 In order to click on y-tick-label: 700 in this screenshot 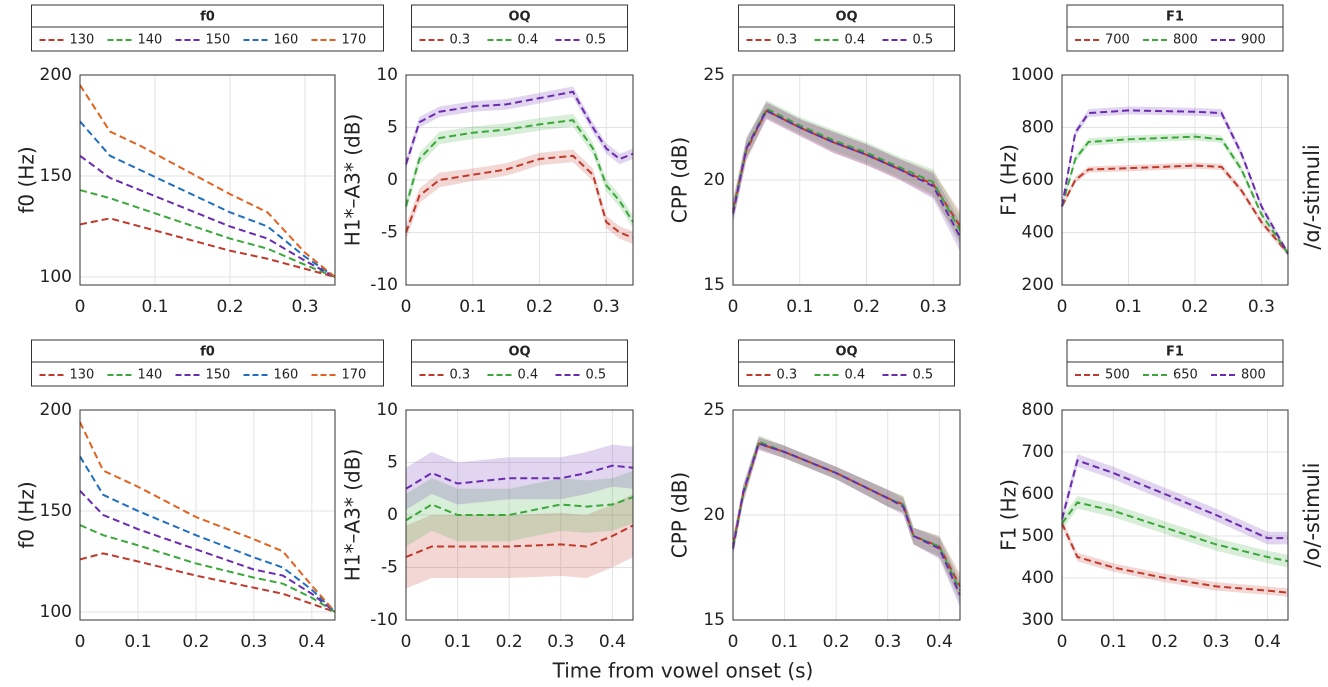, I will do `click(1038, 452)`.